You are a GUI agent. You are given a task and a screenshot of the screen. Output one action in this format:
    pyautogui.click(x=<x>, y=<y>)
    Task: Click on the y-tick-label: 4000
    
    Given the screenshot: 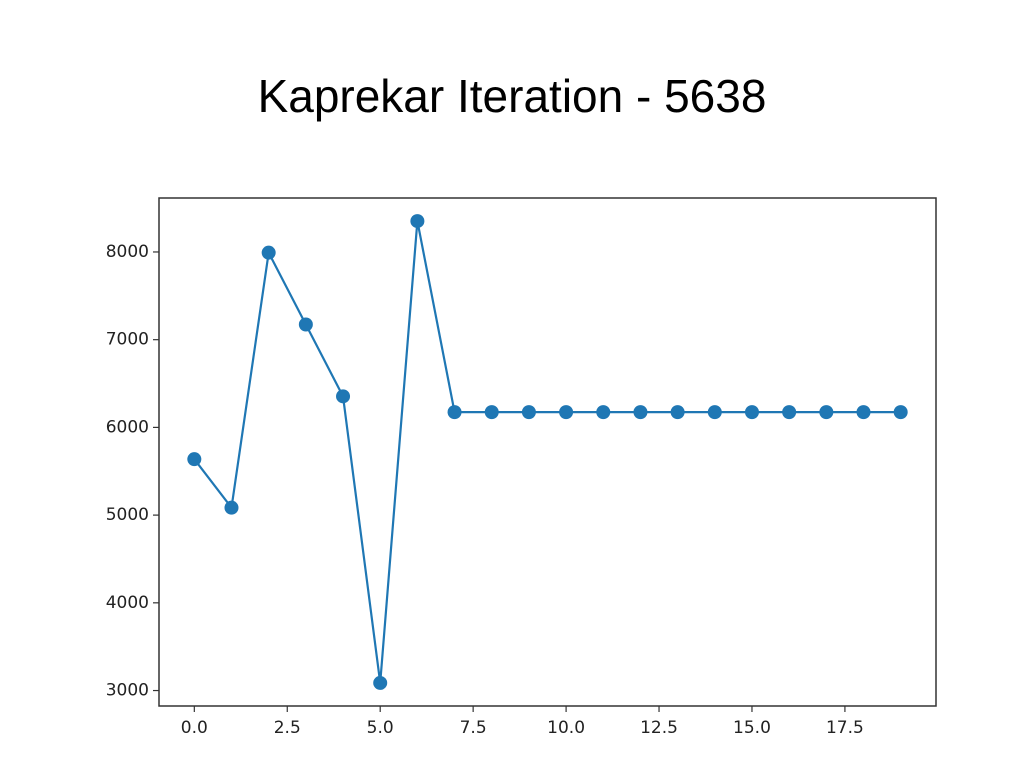 What is the action you would take?
    pyautogui.click(x=127, y=603)
    